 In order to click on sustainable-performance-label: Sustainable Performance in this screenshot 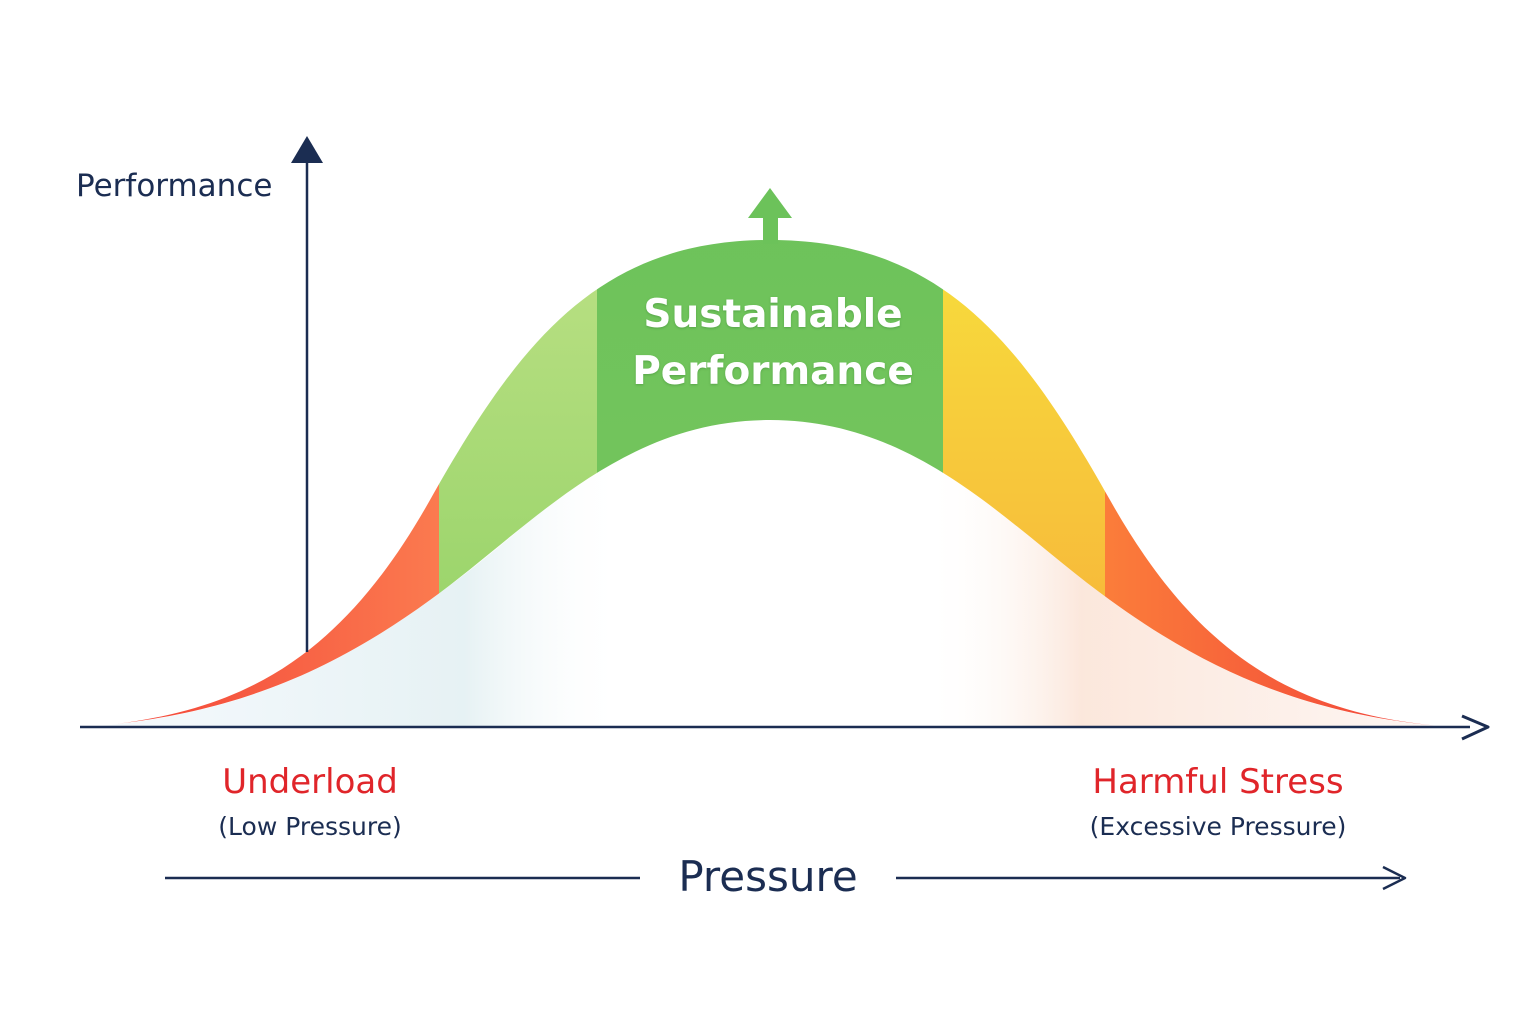, I will do `click(773, 343)`.